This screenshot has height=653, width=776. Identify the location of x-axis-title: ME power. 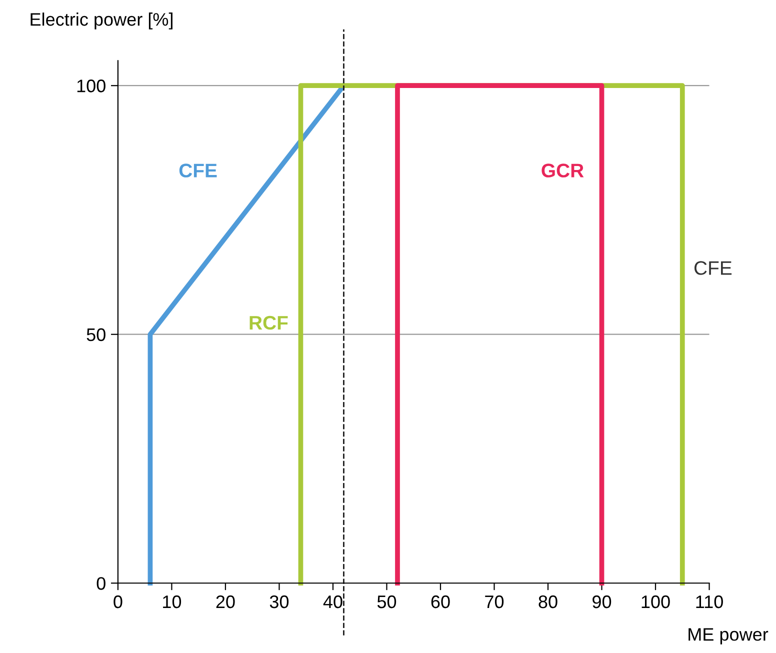
(728, 636).